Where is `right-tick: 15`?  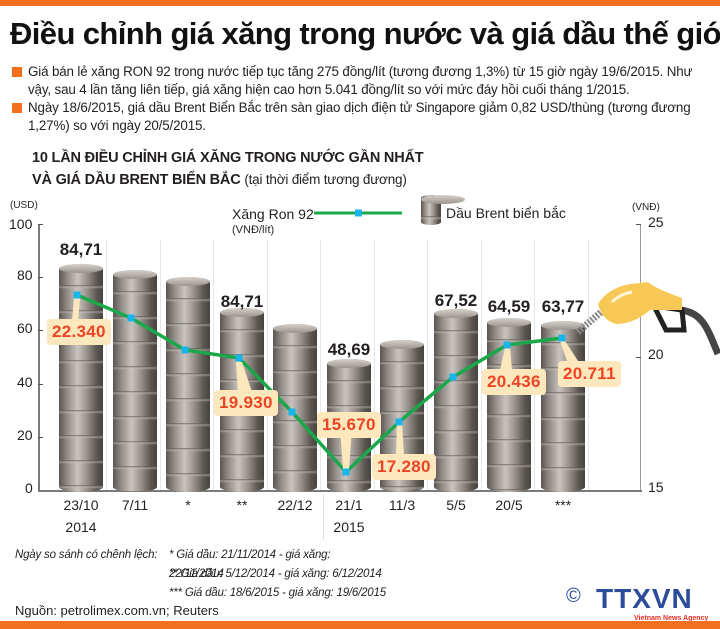 right-tick: 15 is located at coordinates (656, 487).